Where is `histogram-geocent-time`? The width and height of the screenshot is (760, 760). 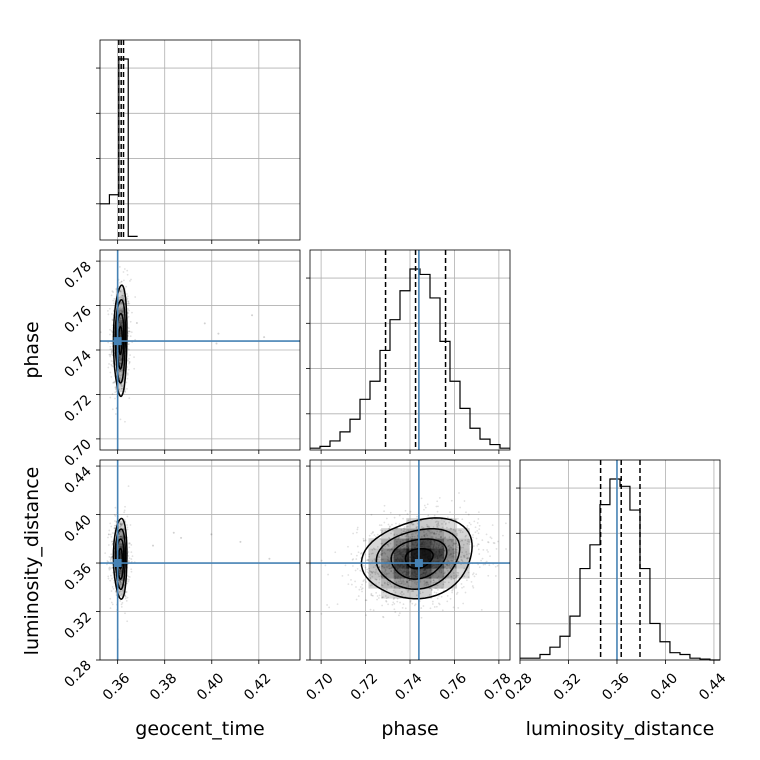
histogram-geocent-time is located at coordinates (119, 147).